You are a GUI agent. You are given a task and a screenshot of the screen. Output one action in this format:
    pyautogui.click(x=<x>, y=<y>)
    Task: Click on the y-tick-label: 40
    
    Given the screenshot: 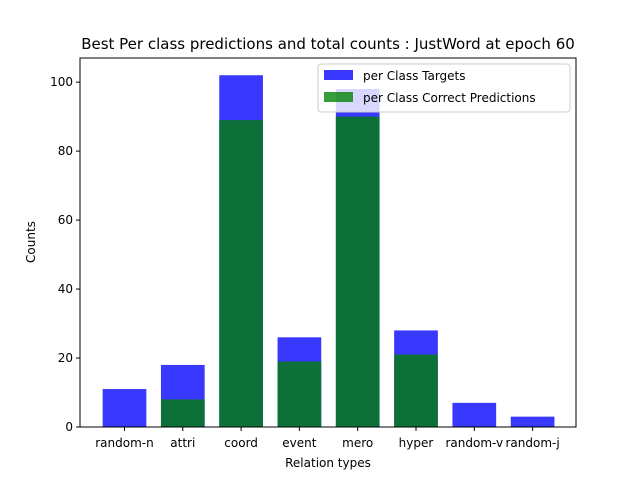 What is the action you would take?
    pyautogui.click(x=65, y=289)
    